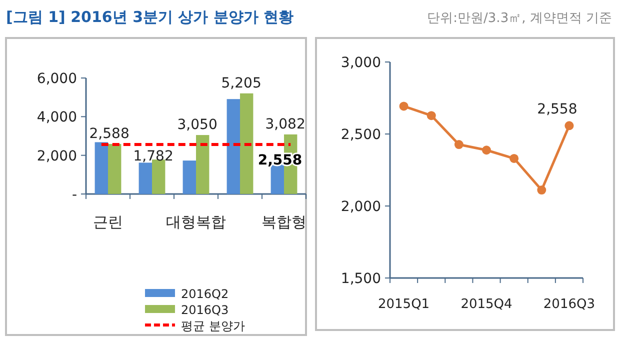 The height and width of the screenshot is (353, 620). What do you see at coordinates (360, 279) in the screenshot?
I see `y-tick-label: 1,500` at bounding box center [360, 279].